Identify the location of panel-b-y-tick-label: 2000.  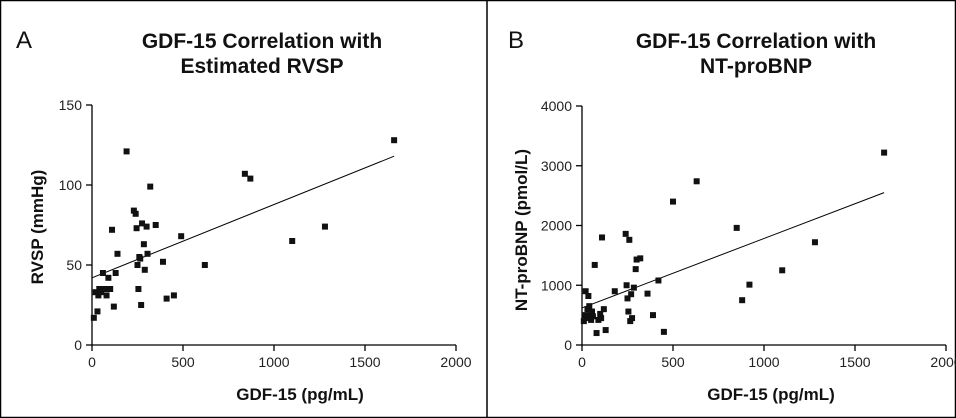
(556, 226).